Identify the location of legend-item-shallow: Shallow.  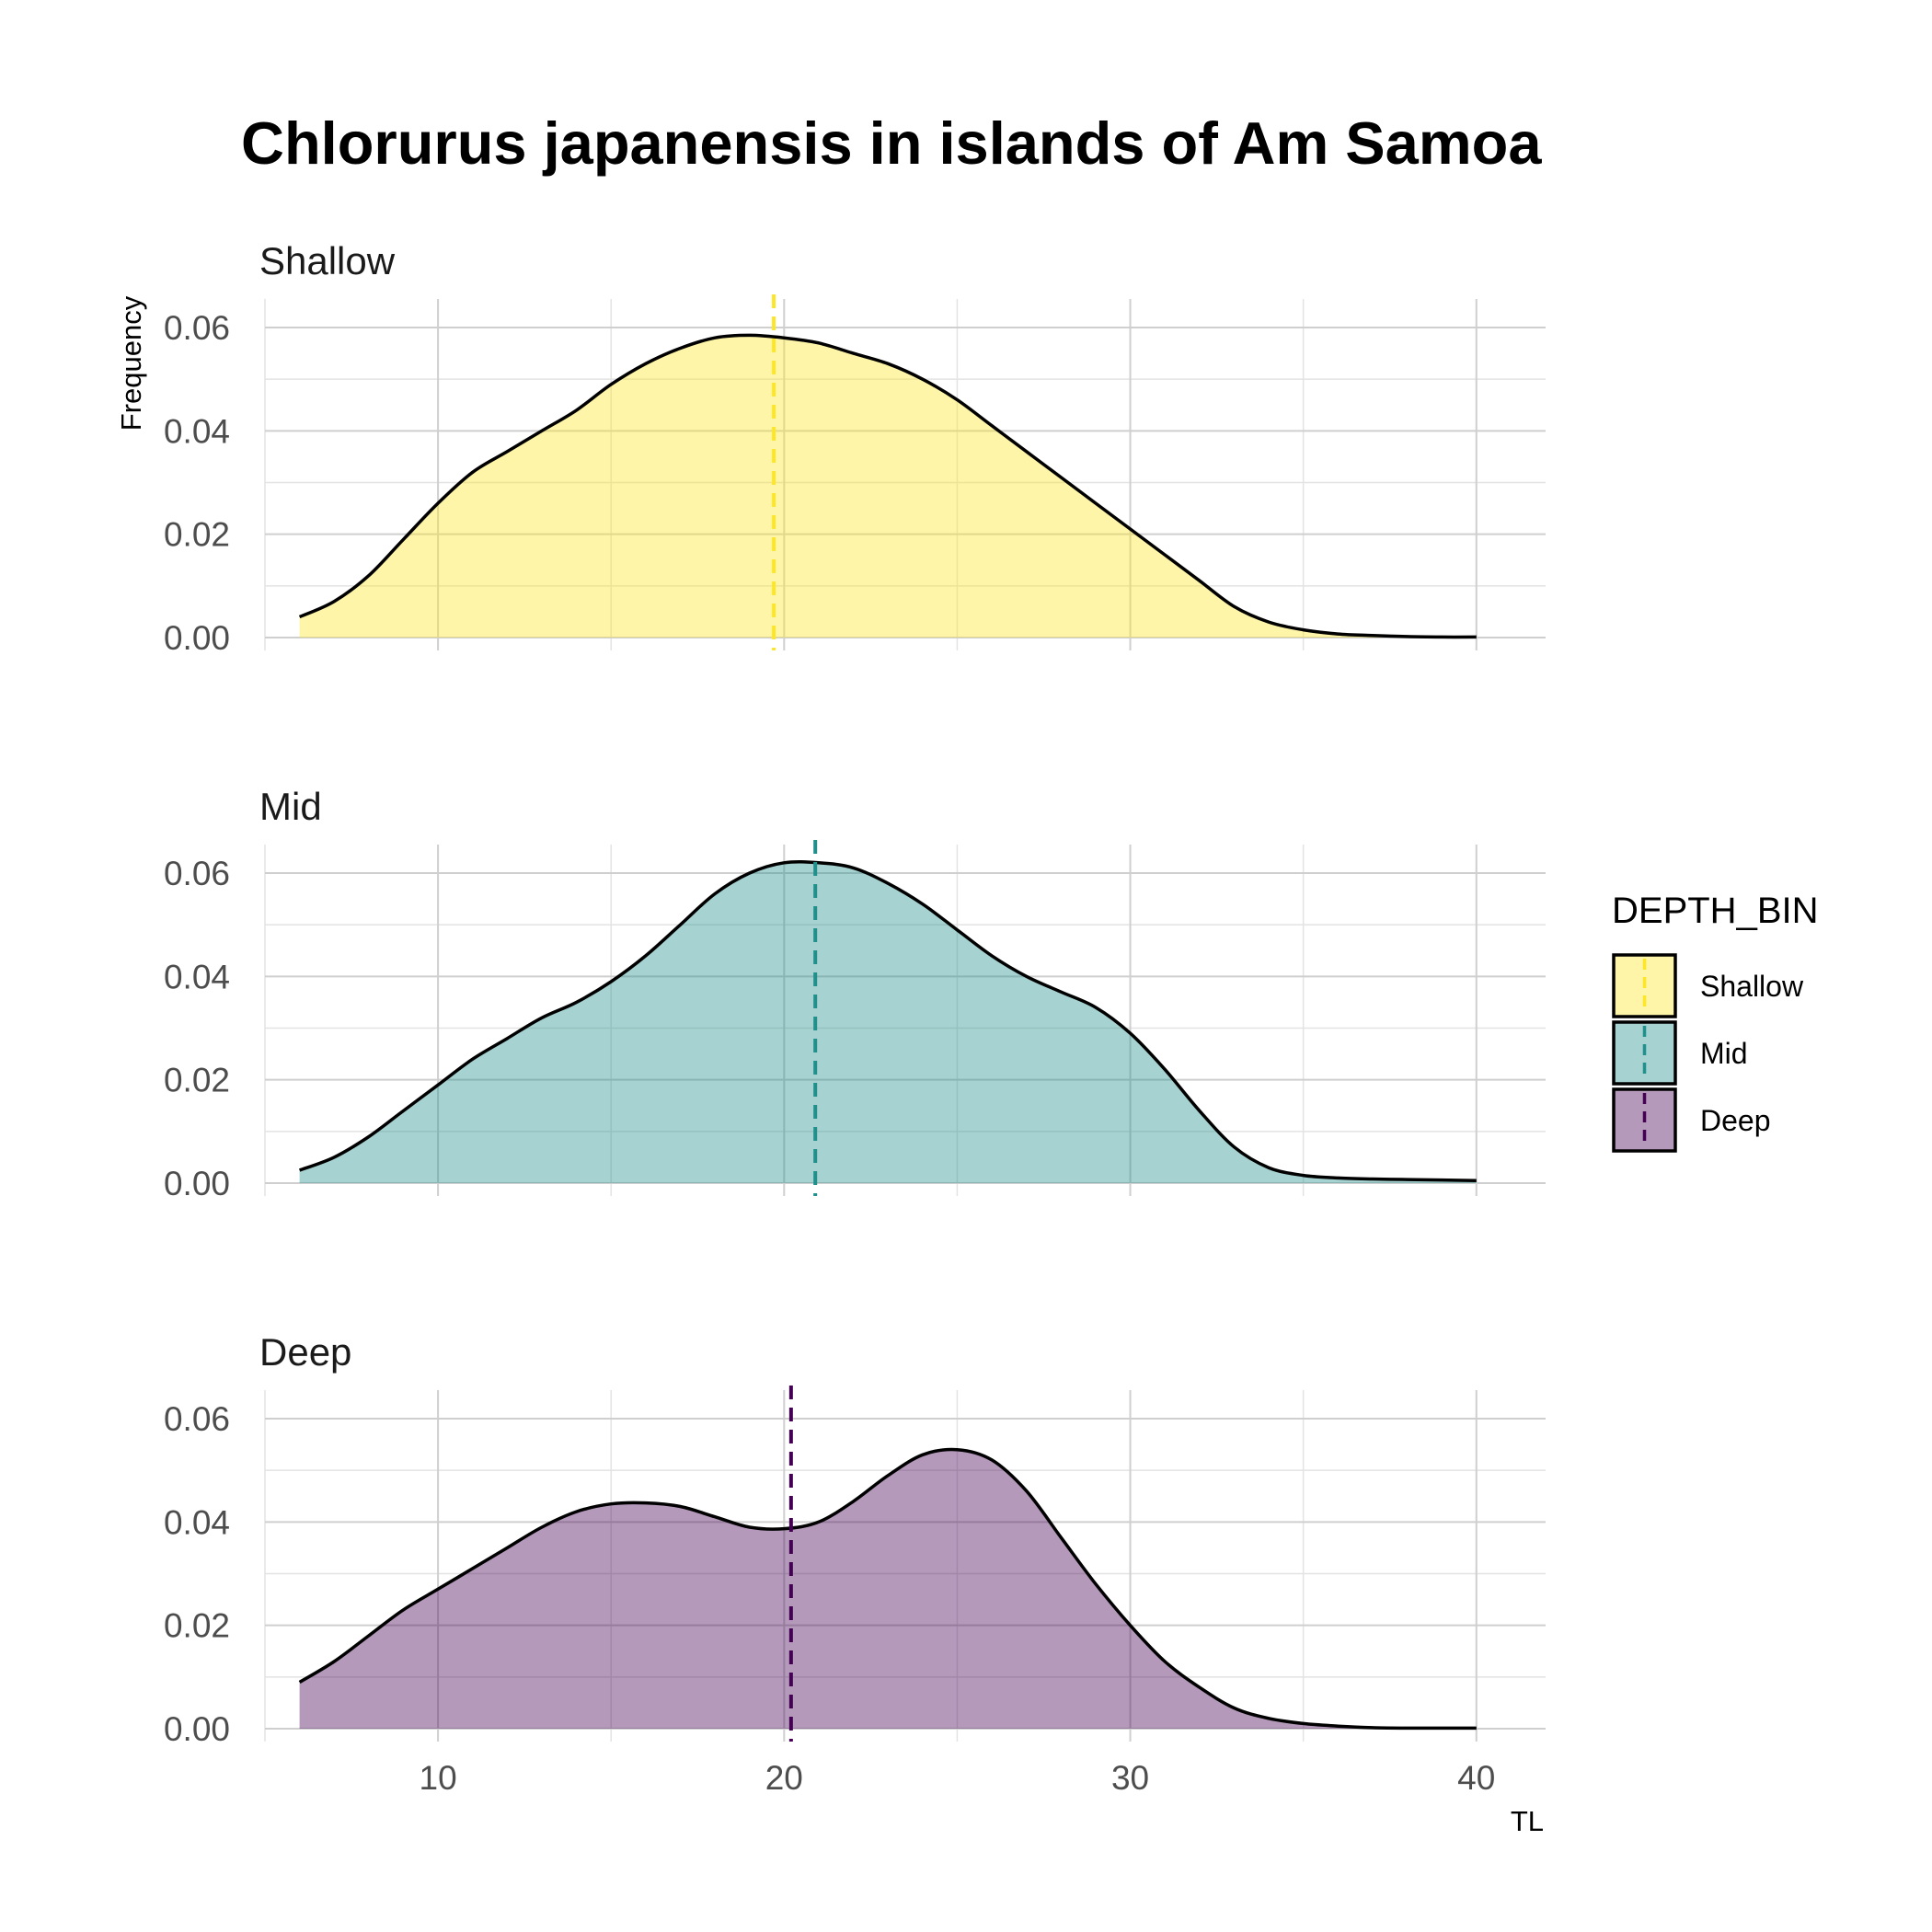
(1708, 985).